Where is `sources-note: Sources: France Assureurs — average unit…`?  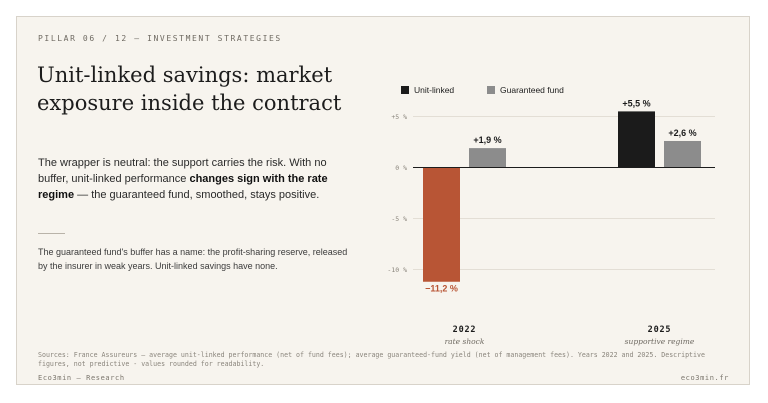 sources-note: Sources: France Assureurs — average unit… is located at coordinates (371, 359).